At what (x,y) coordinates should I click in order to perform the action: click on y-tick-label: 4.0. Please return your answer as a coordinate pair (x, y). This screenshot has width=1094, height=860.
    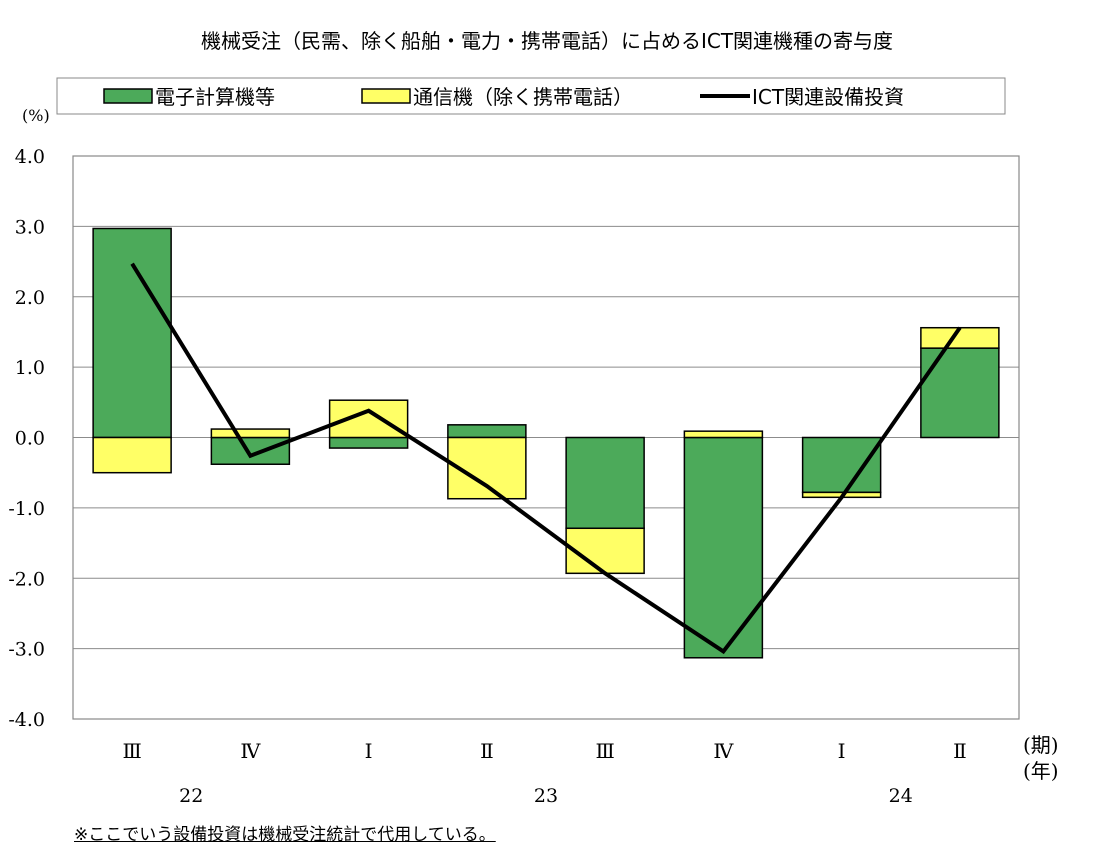
    Looking at the image, I should click on (30, 157).